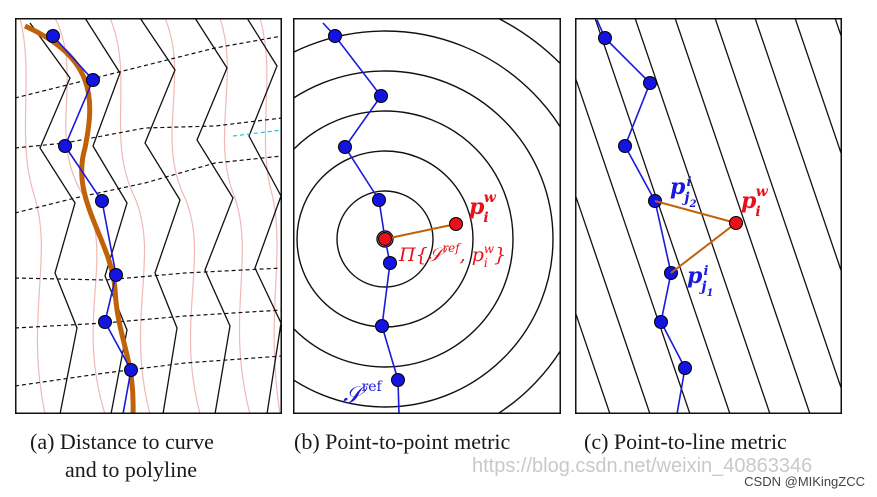 This screenshot has height=497, width=877. What do you see at coordinates (420, 231) in the screenshot?
I see `projection-segment` at bounding box center [420, 231].